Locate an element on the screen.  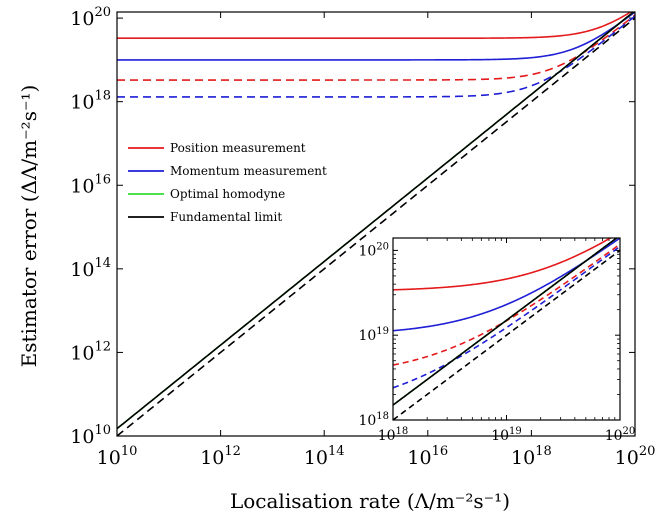
x-tick-label: 1014 is located at coordinates (324, 456).